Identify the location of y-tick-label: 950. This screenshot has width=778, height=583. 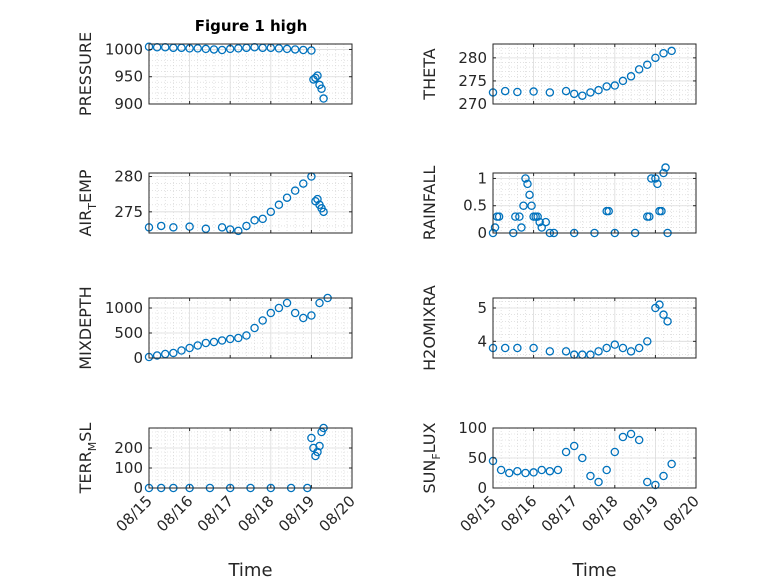
(128, 77).